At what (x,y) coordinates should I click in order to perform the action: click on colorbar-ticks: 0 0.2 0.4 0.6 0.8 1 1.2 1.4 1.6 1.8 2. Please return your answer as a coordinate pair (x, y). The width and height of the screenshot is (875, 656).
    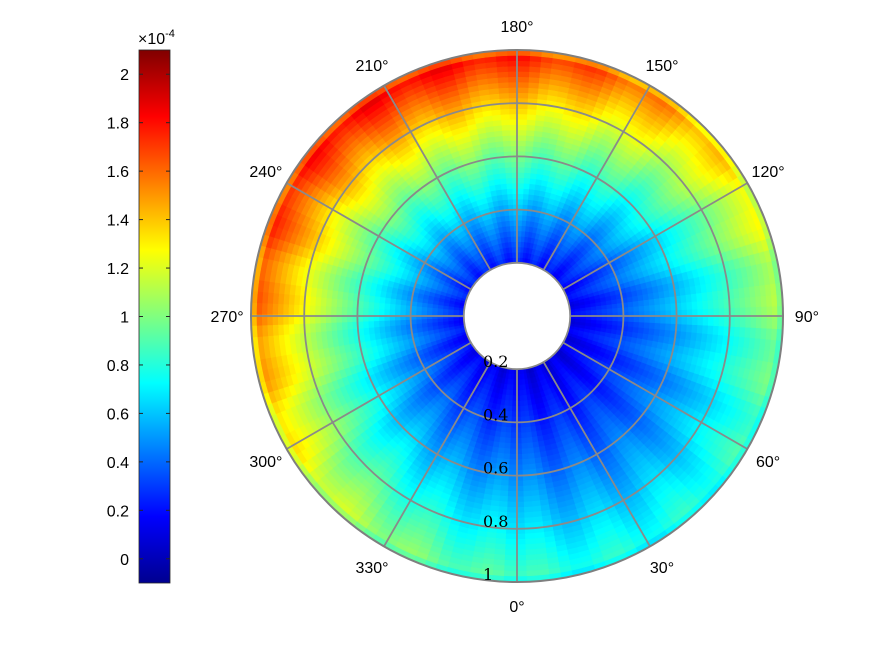
    Looking at the image, I should click on (138, 318).